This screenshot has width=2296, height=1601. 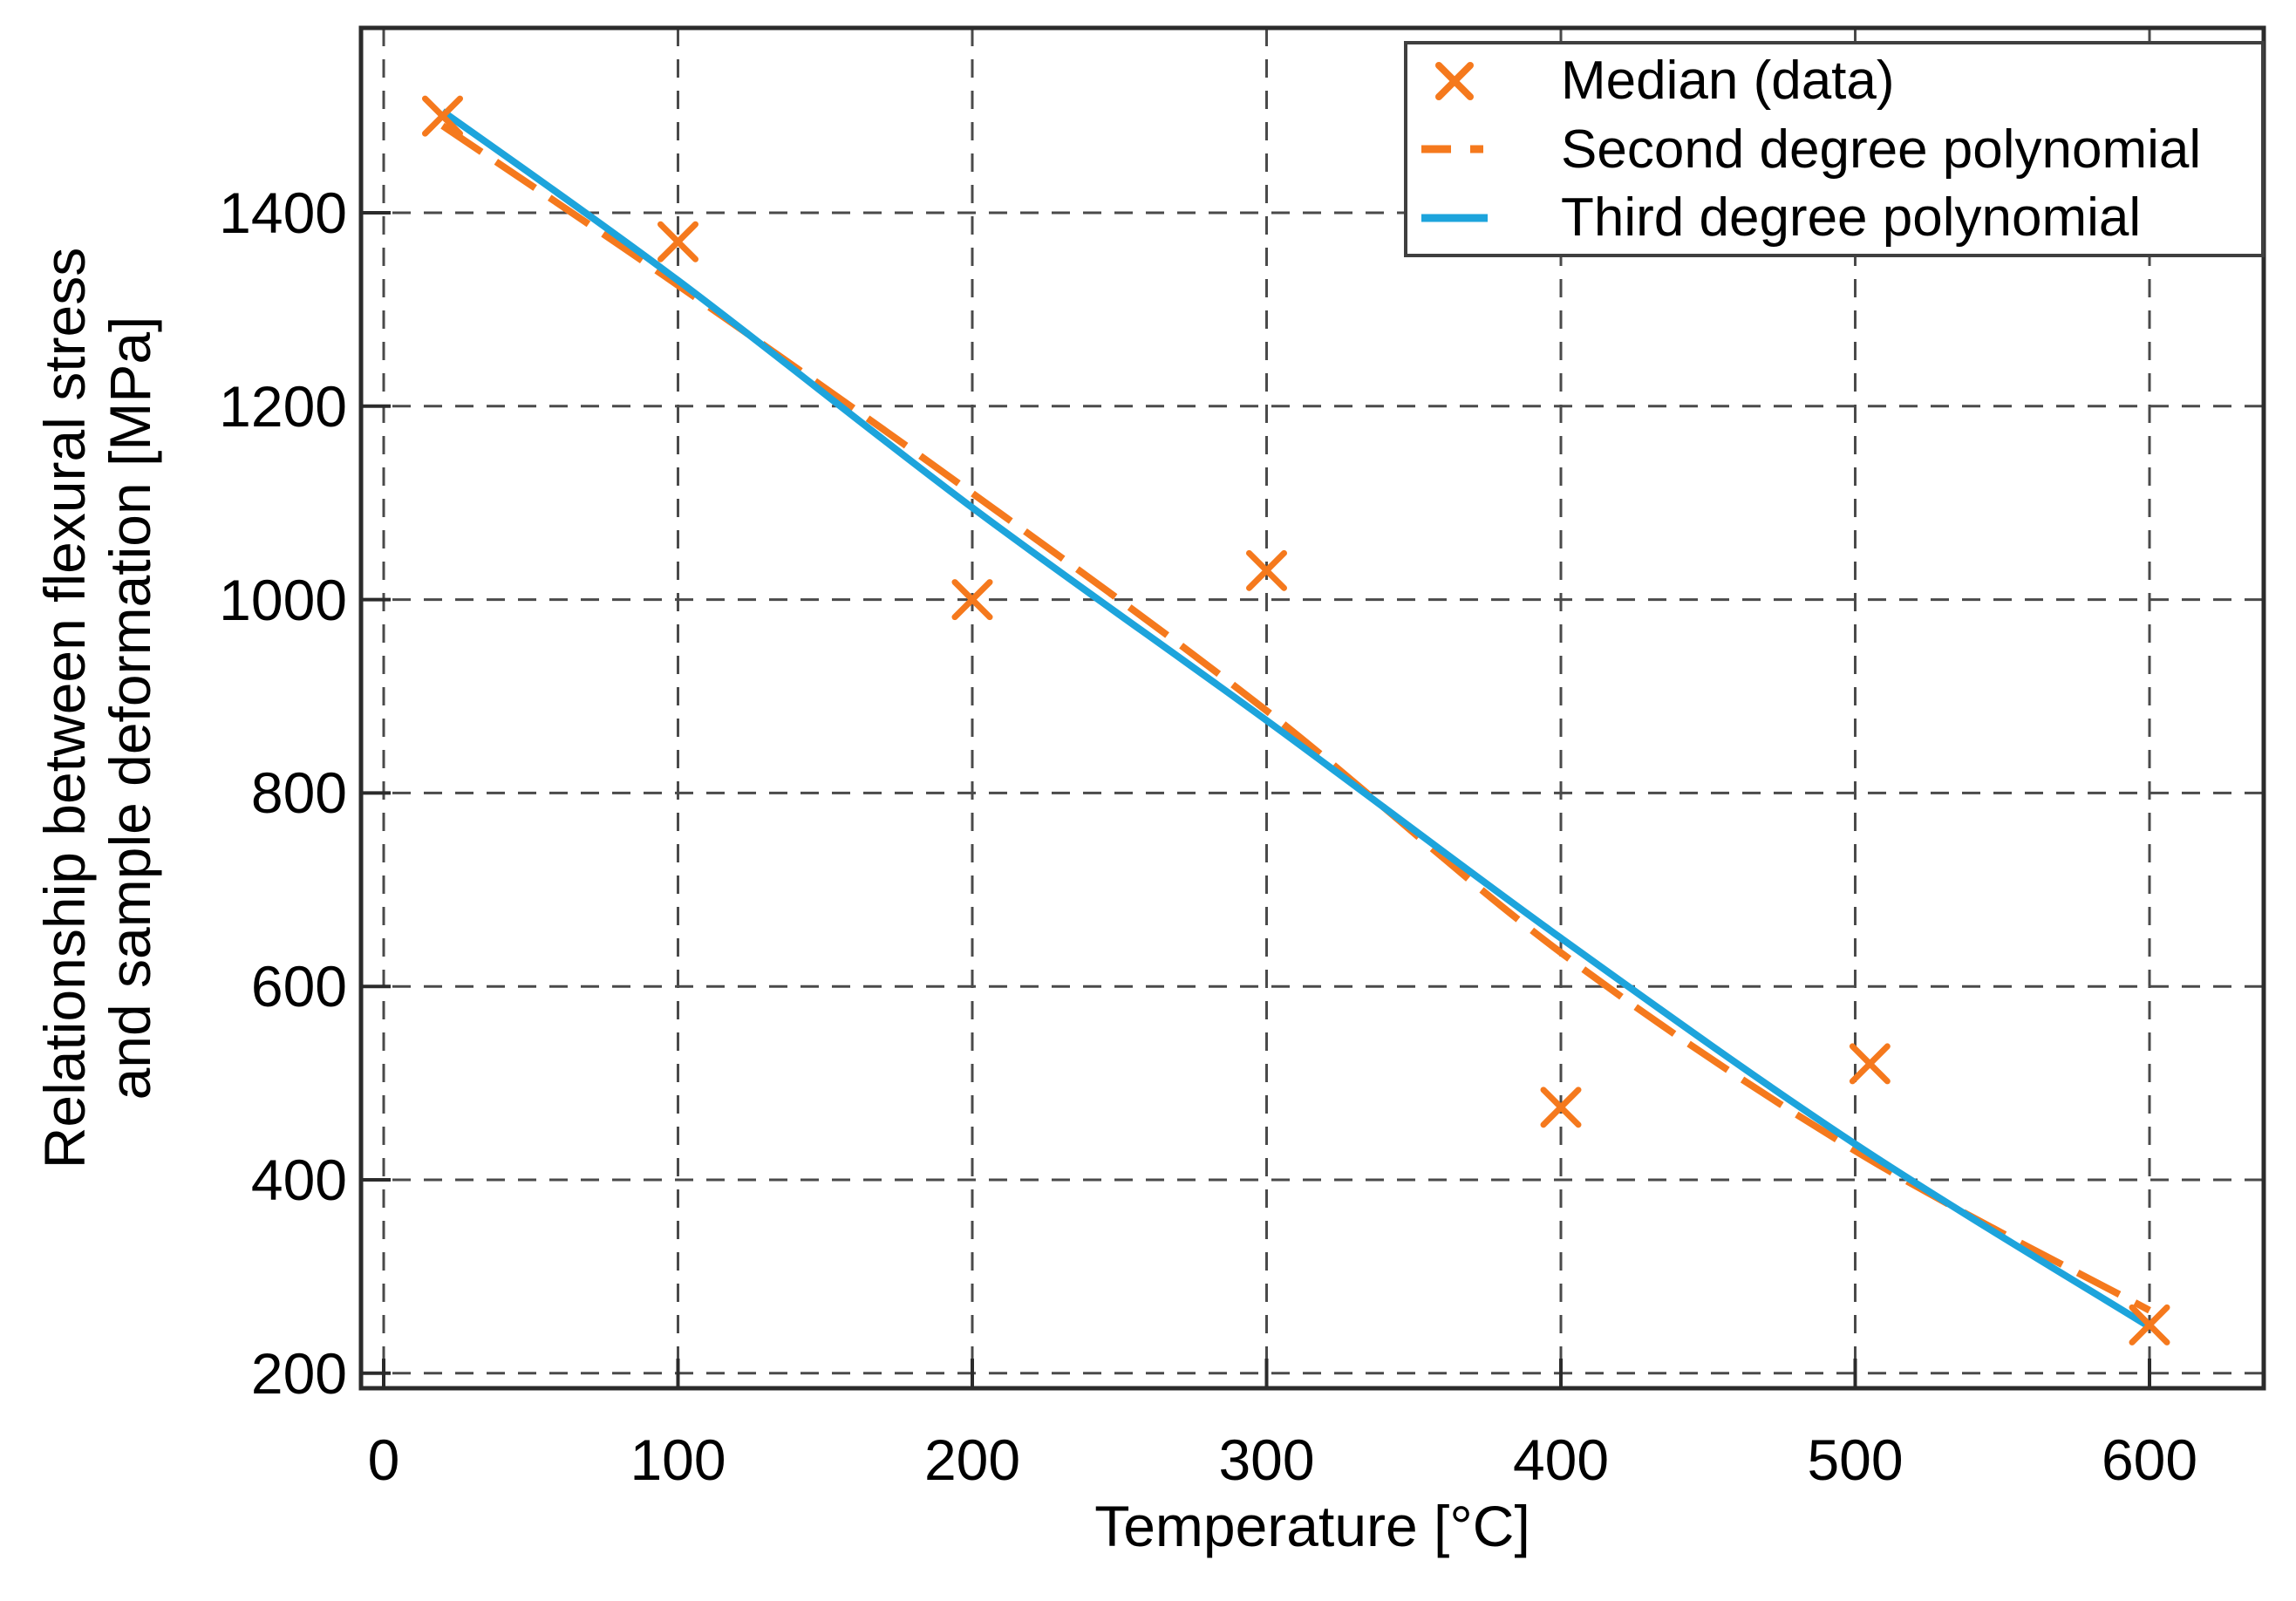 I want to click on legend-item-second-degree: Second degree polynomial, so click(x=1834, y=149).